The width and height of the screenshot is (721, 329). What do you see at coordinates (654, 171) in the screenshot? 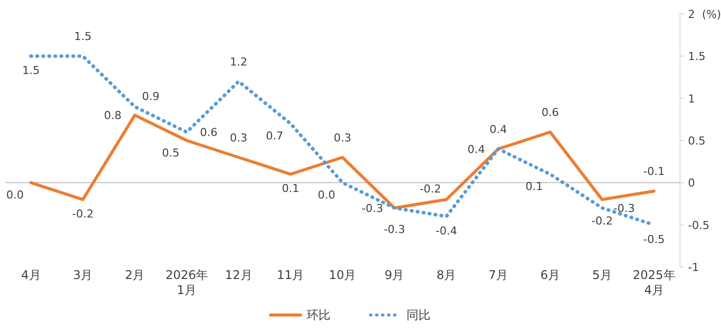
I see `data-label: -0.1` at bounding box center [654, 171].